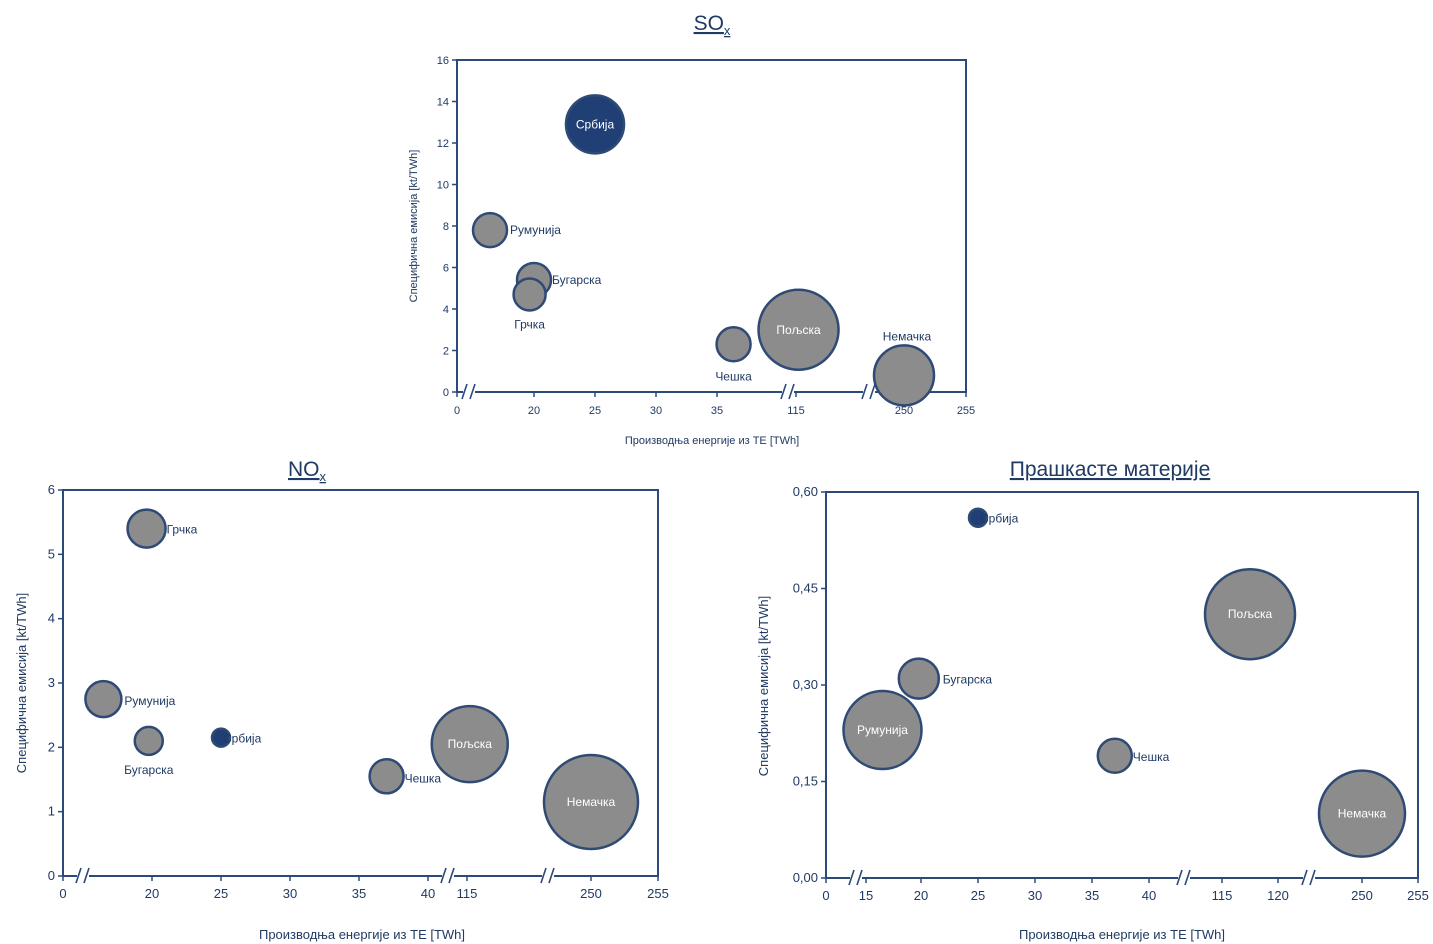 The width and height of the screenshot is (1433, 944). What do you see at coordinates (443, 186) in the screenshot?
I see `y-tick-label: 10` at bounding box center [443, 186].